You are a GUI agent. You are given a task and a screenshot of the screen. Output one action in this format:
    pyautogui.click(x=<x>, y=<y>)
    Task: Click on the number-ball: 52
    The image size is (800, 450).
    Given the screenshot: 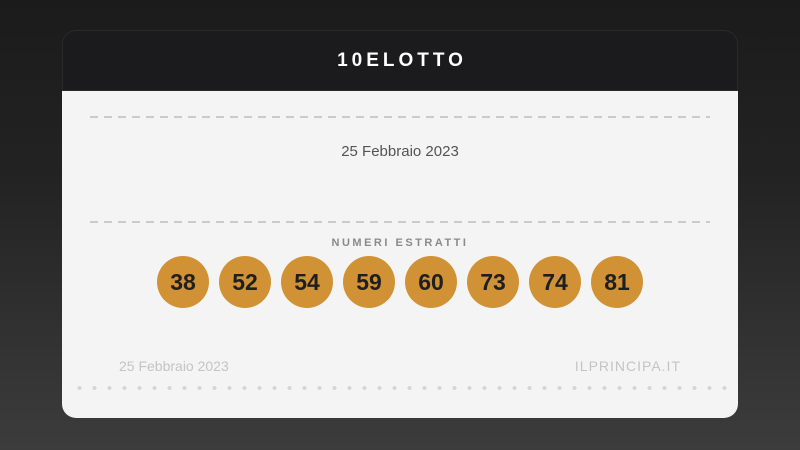 What is the action you would take?
    pyautogui.click(x=245, y=282)
    